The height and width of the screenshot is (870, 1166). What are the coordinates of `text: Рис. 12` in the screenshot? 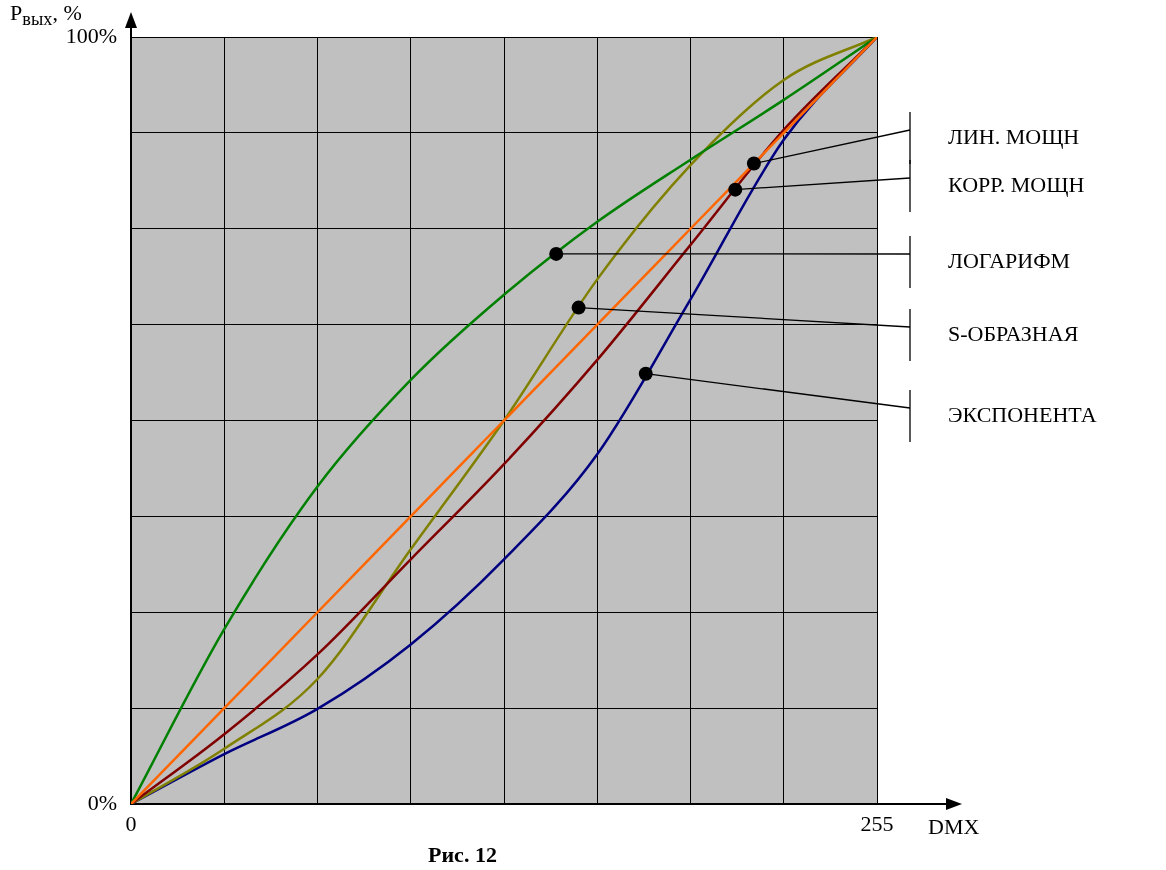 It's located at (462, 855).